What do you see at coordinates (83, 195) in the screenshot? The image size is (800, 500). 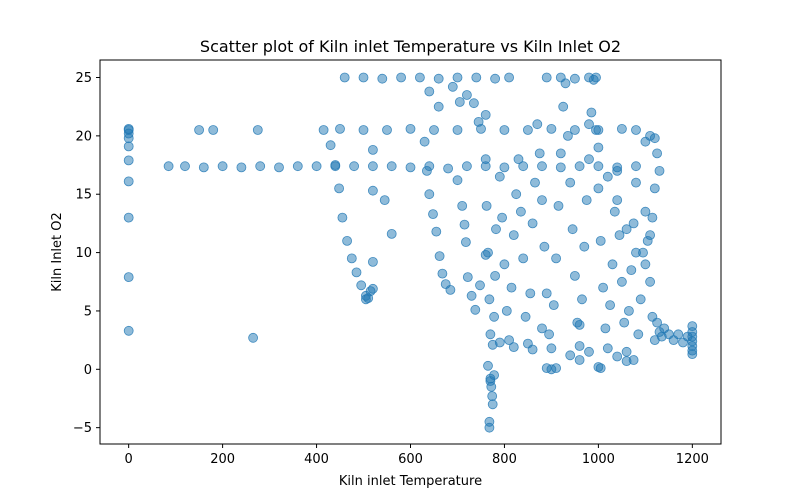 I see `y-tick-label: 15` at bounding box center [83, 195].